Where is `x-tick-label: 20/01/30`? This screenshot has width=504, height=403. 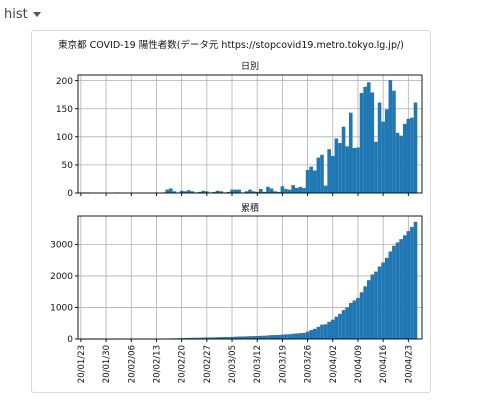 x-tick-label: 20/01/30 is located at coordinates (107, 364).